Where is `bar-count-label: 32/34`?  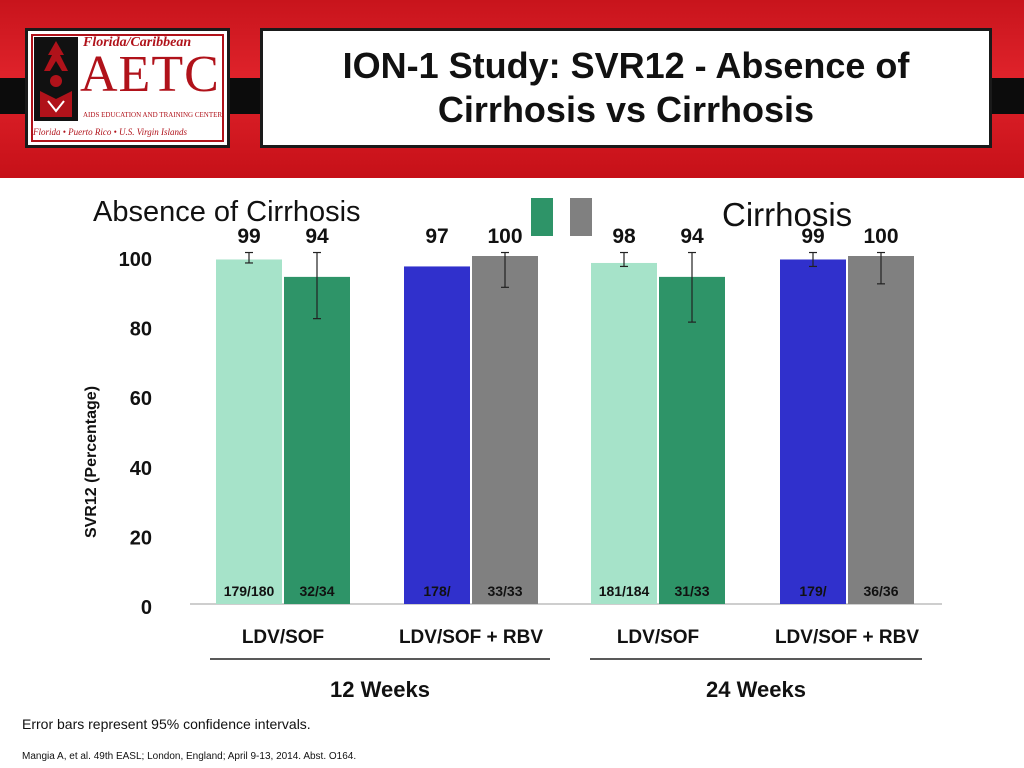 bar-count-label: 32/34 is located at coordinates (316, 591).